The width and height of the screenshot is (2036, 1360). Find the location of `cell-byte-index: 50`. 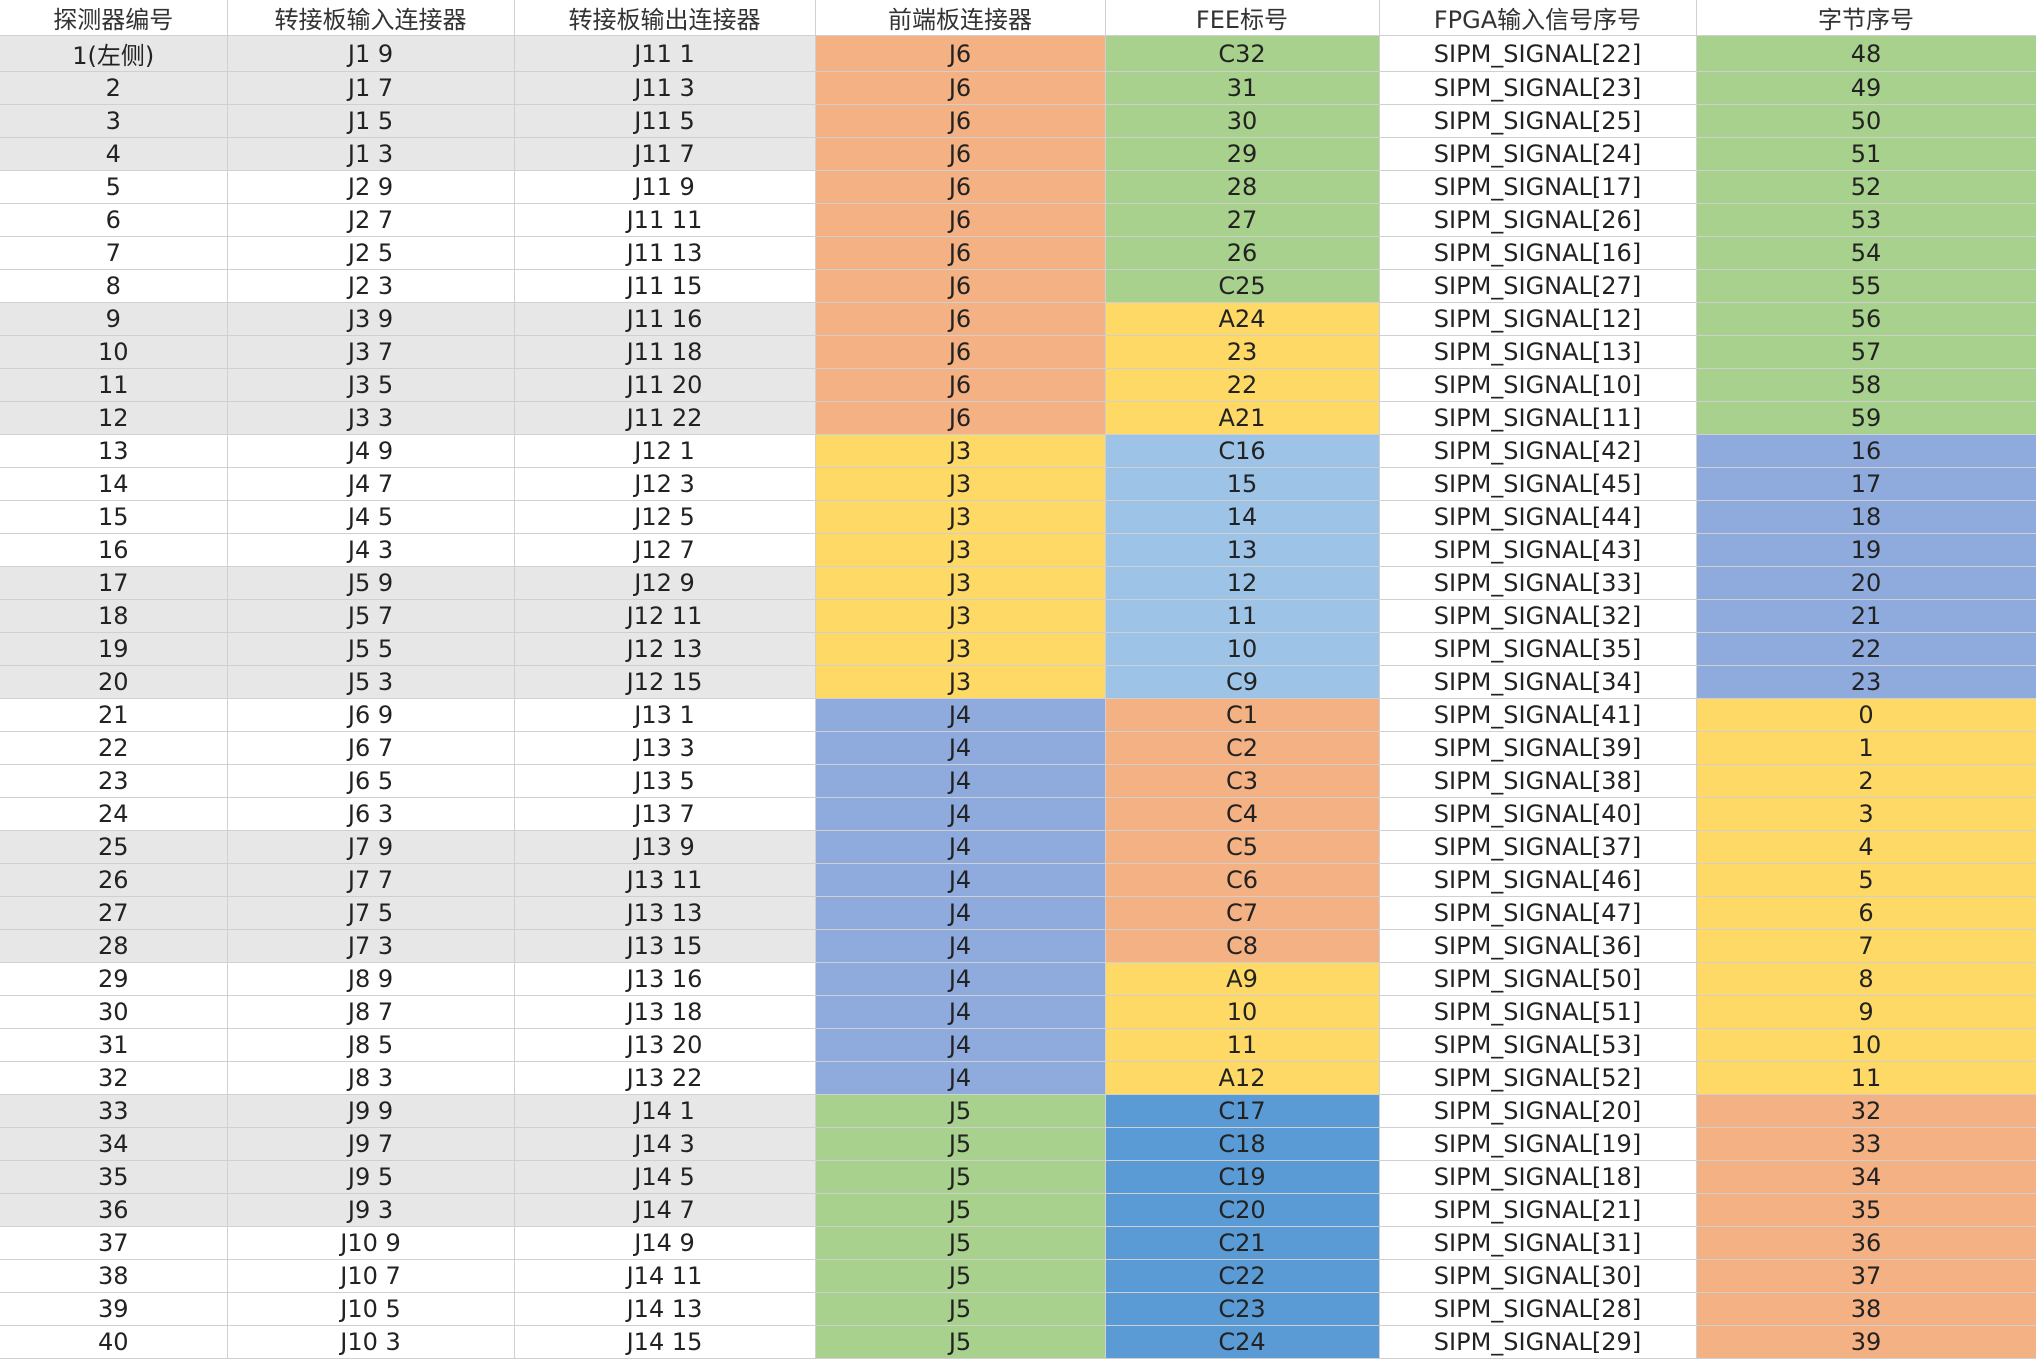

cell-byte-index: 50 is located at coordinates (1866, 121).